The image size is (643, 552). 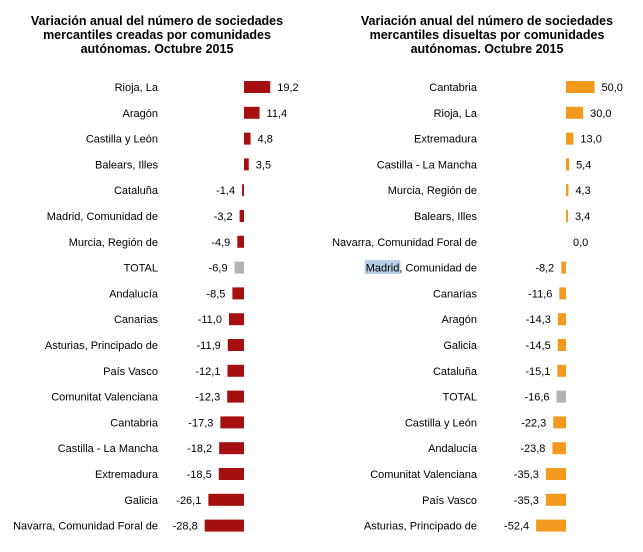 What do you see at coordinates (223, 217) in the screenshot?
I see `left-value-label-madrid-comunidad-de: -3,2` at bounding box center [223, 217].